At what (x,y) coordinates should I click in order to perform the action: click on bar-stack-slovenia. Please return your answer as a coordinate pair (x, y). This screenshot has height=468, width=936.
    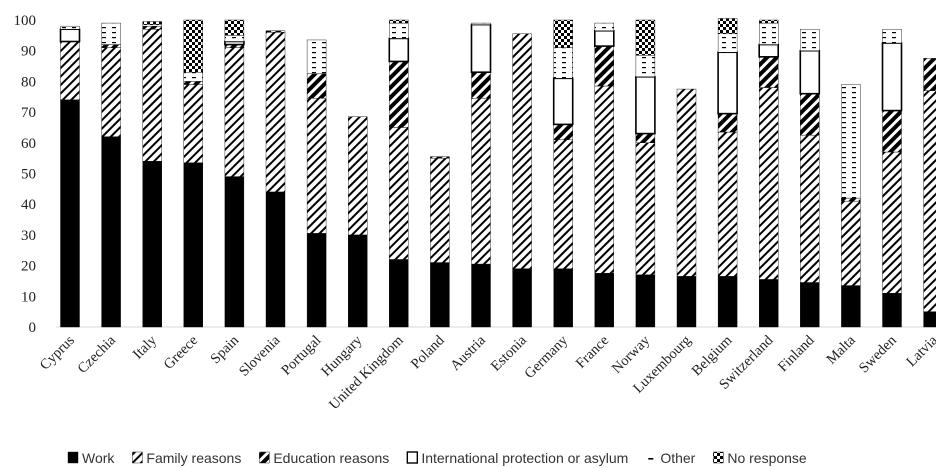
    Looking at the image, I should click on (275, 179).